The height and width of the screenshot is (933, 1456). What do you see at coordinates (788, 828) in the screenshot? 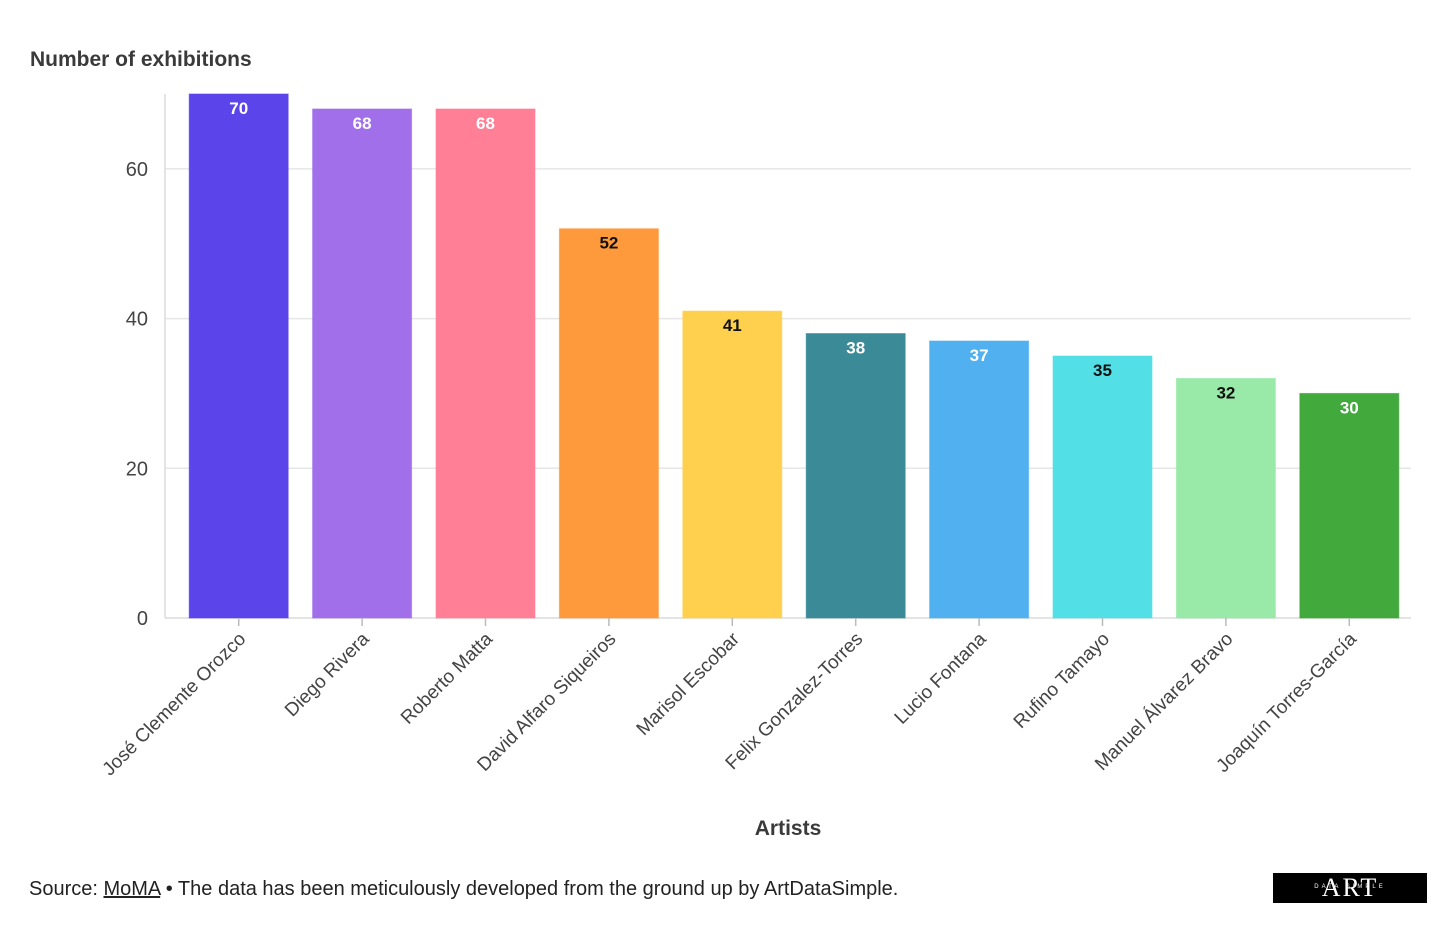
I see `x-axis-title: Artists` at bounding box center [788, 828].